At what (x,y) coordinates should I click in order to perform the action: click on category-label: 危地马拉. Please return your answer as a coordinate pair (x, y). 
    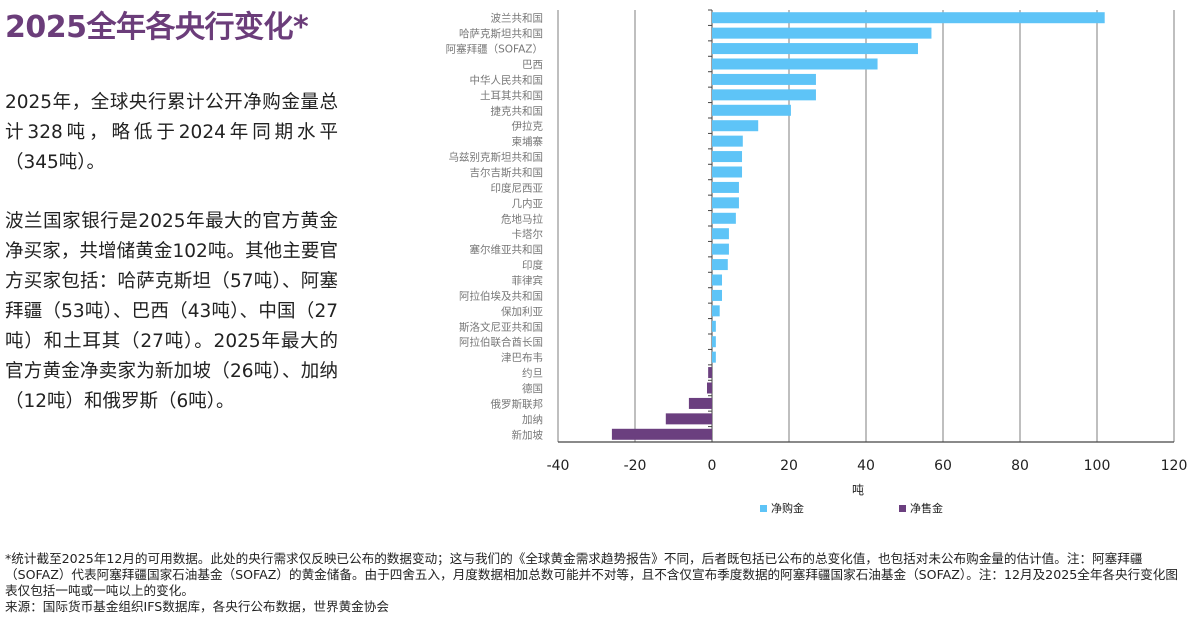
    Looking at the image, I should click on (522, 218).